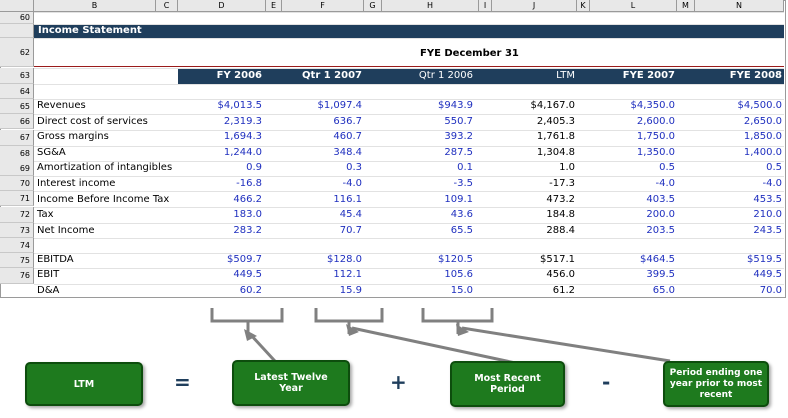 This screenshot has width=788, height=418. Describe the element at coordinates (762, 152) in the screenshot. I see `line-value: 1,400.0` at that location.